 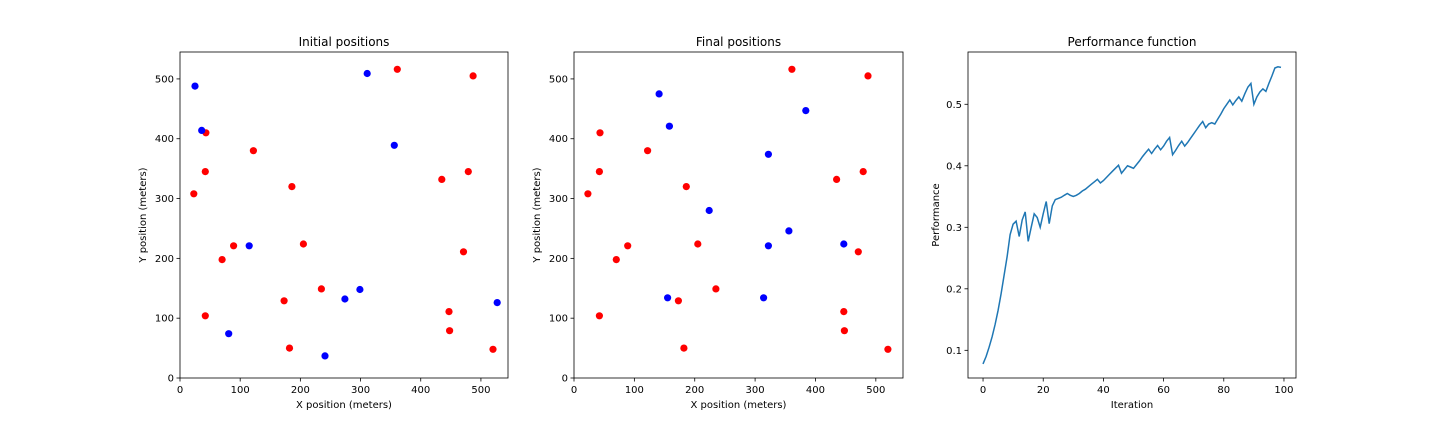 What do you see at coordinates (1043, 390) in the screenshot?
I see `x-tick-label: 20` at bounding box center [1043, 390].